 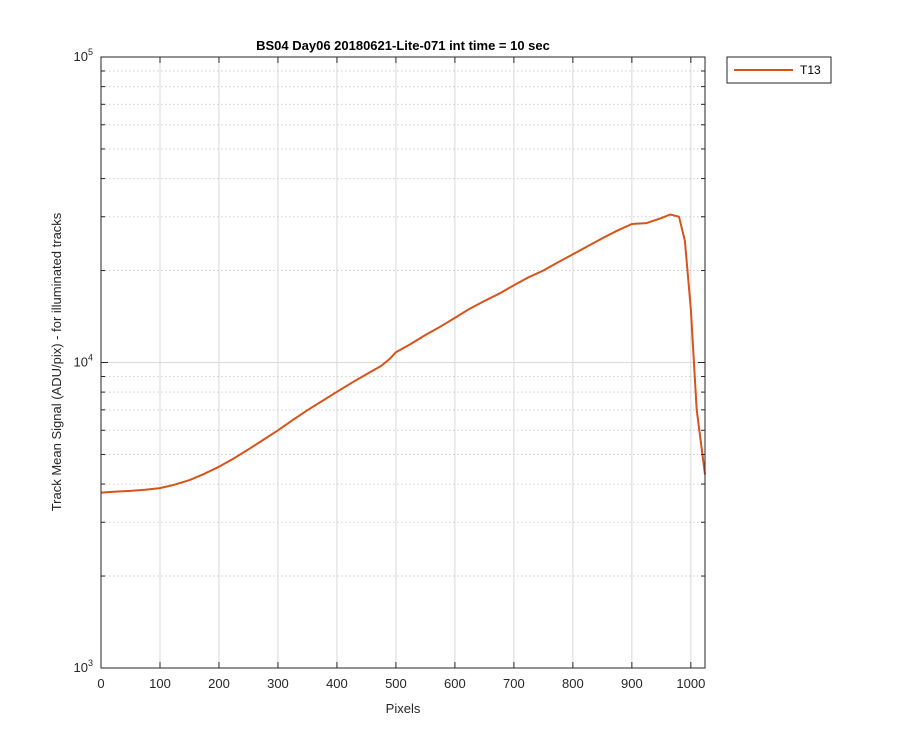 What do you see at coordinates (779, 70) in the screenshot?
I see `legend: T13` at bounding box center [779, 70].